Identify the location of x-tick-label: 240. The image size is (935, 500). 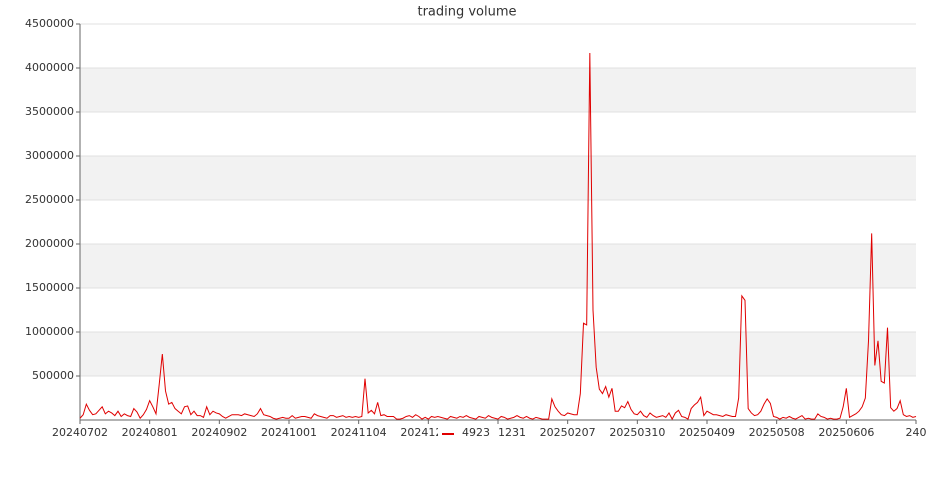
(916, 432).